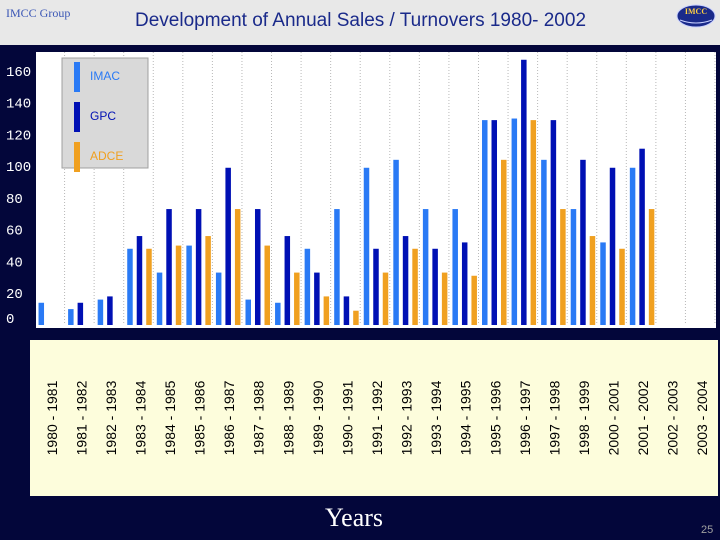 The image size is (720, 540). What do you see at coordinates (436, 417) in the screenshot?
I see `x-tick-label: 1993 - 1994` at bounding box center [436, 417].